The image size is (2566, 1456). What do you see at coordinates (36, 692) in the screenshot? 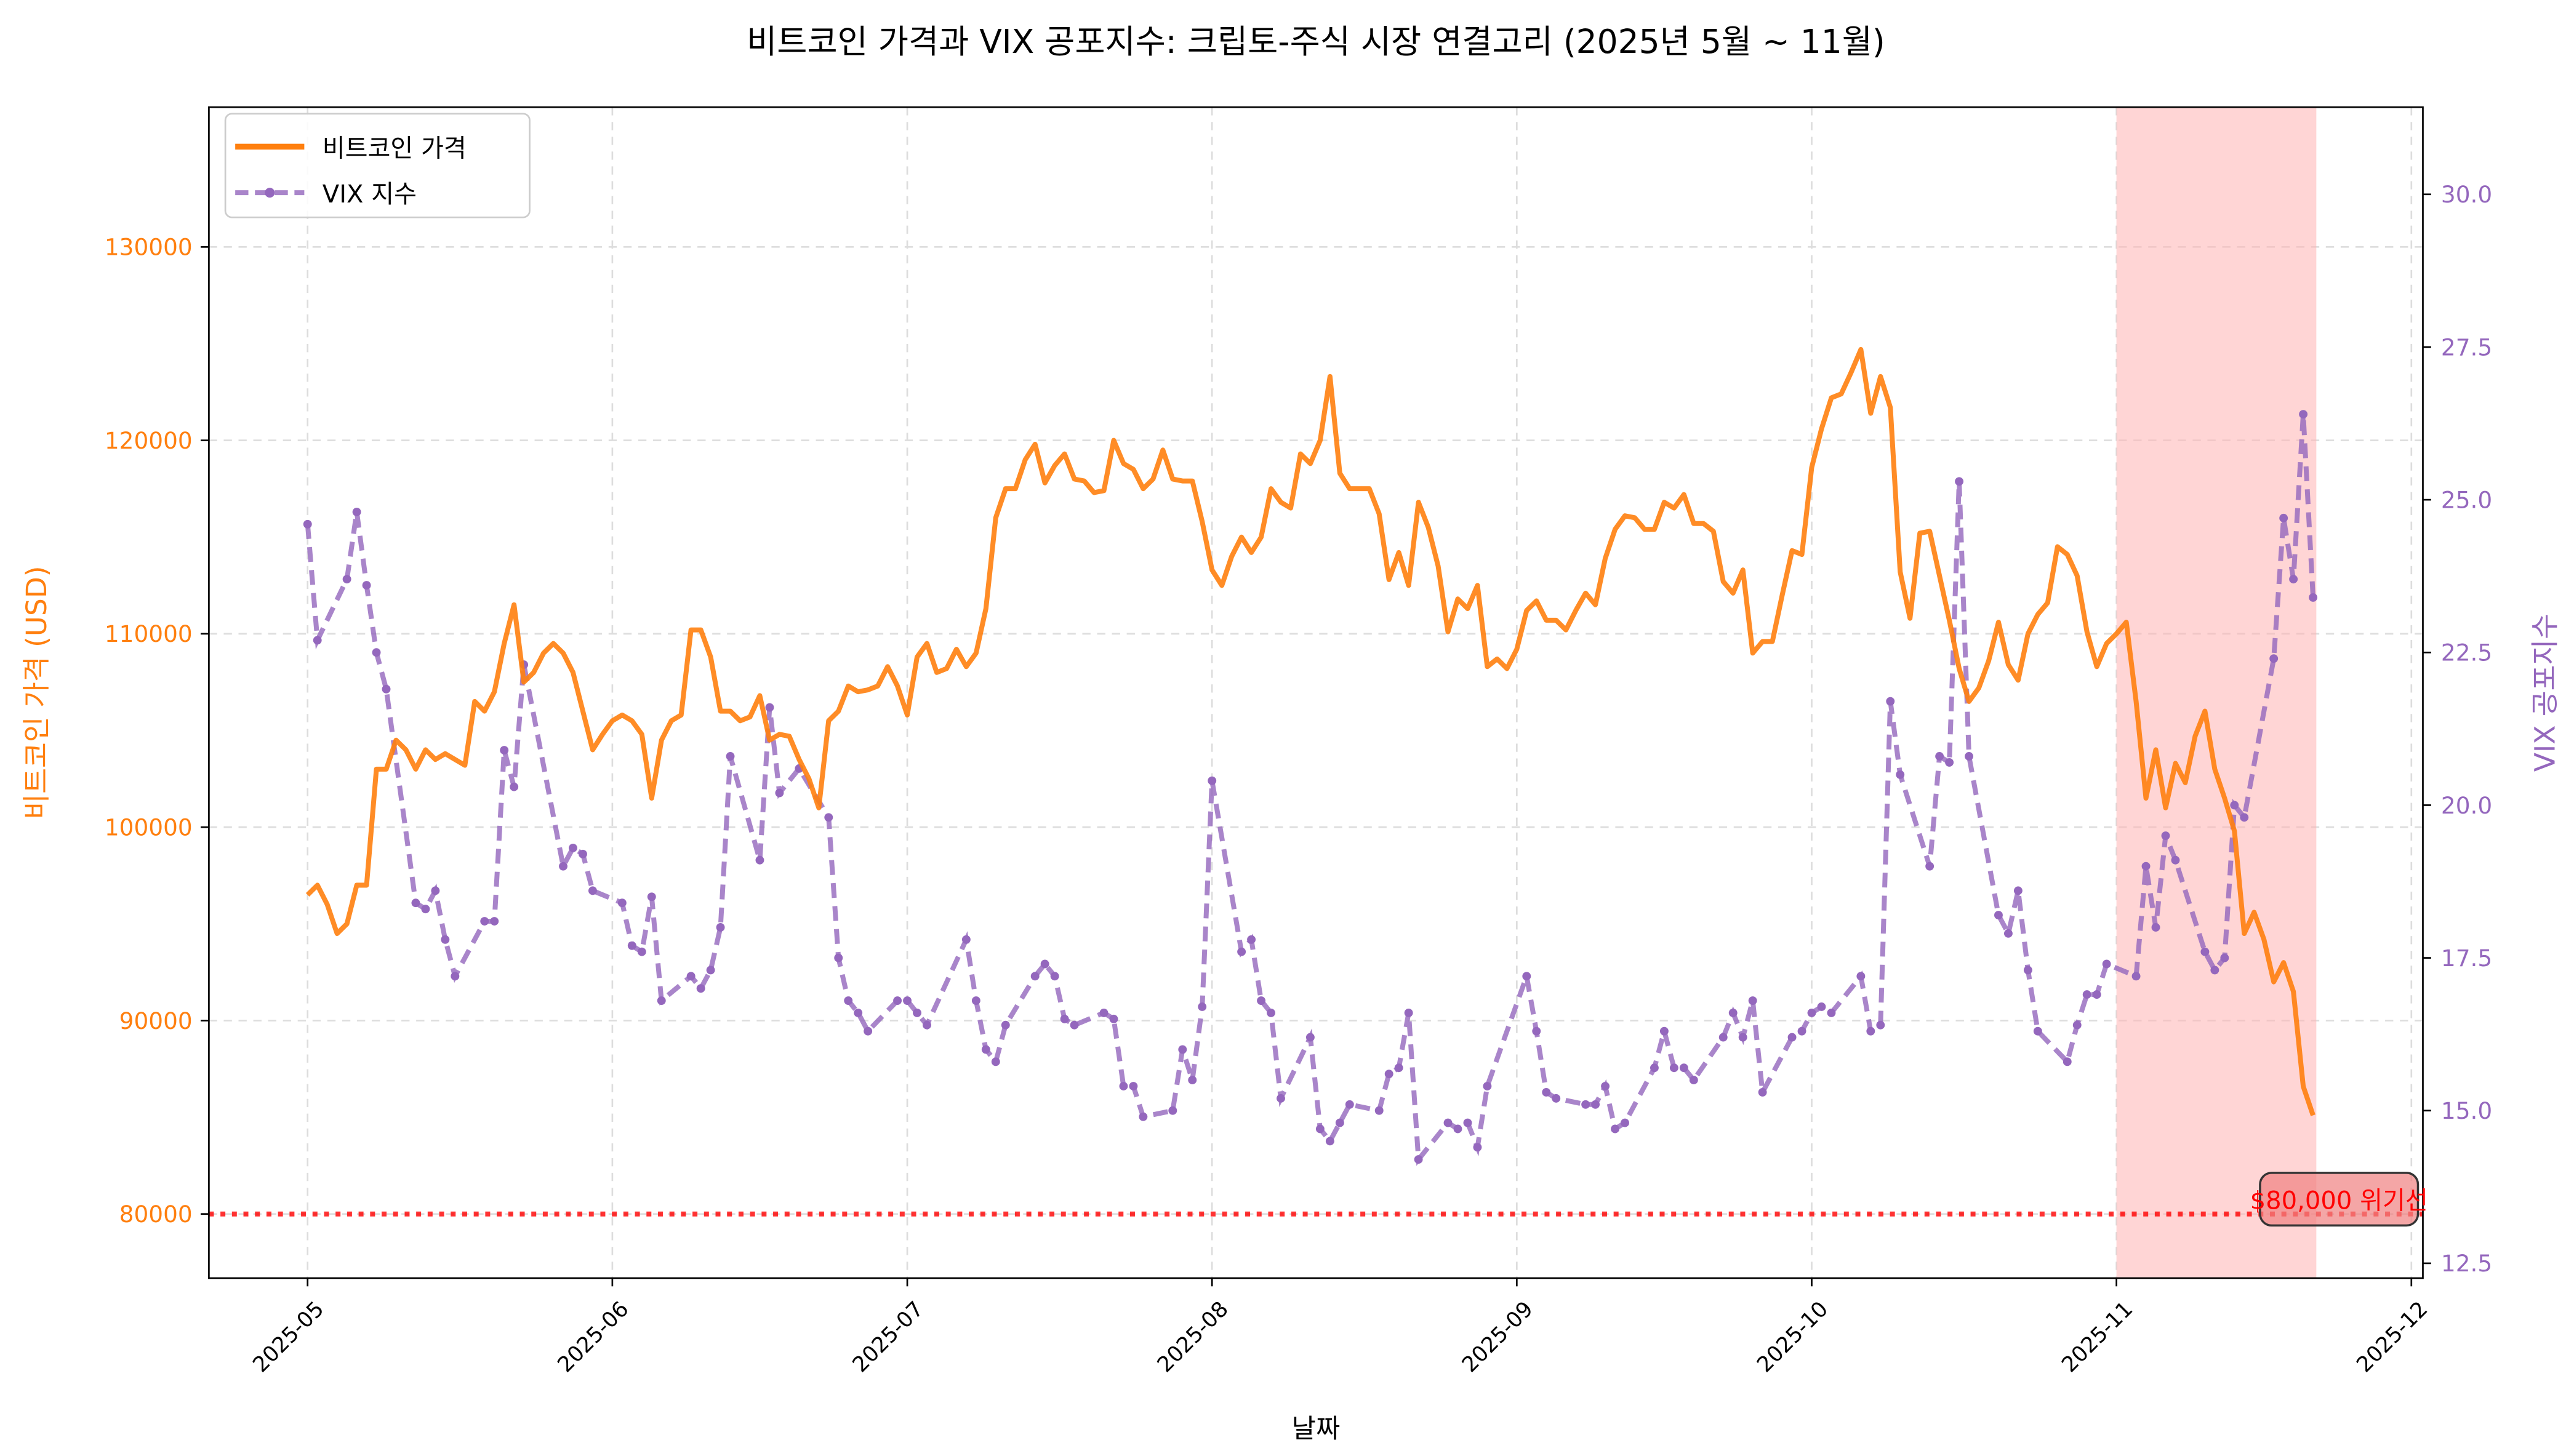
I see `left-y-axis-label: 비트코인 가격 (USD)` at bounding box center [36, 692].